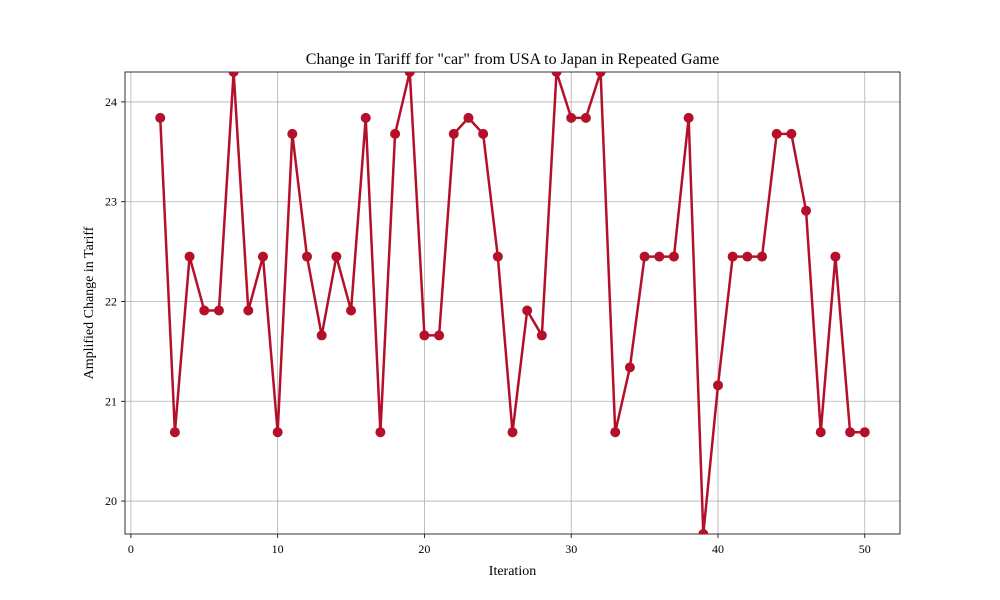  I want to click on y-tick-label: 20, so click(111, 501).